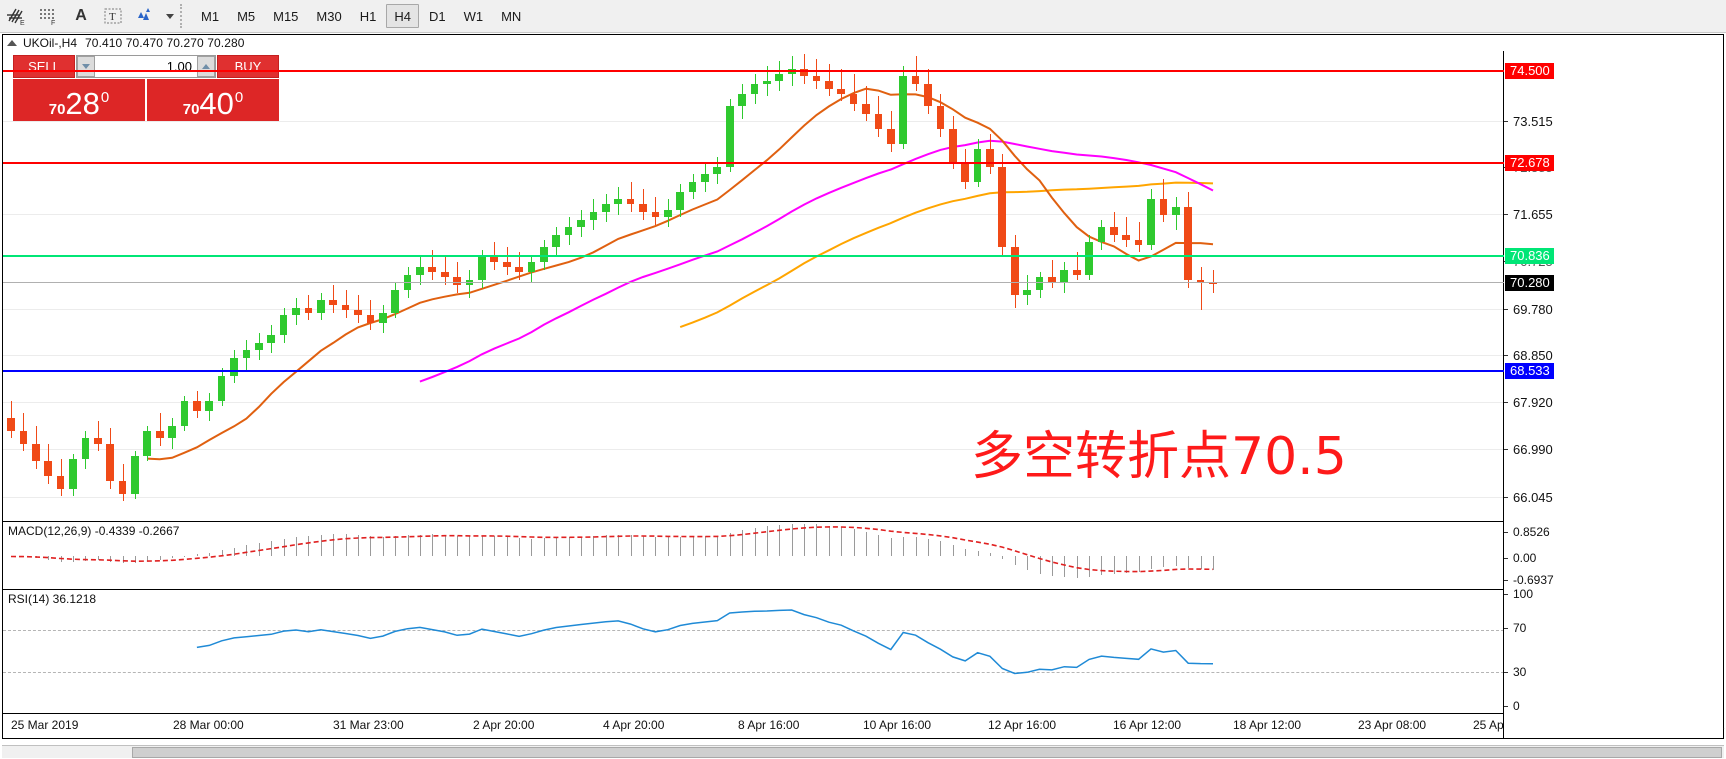 The width and height of the screenshot is (1726, 759). I want to click on scrollbar-thumb, so click(927, 752).